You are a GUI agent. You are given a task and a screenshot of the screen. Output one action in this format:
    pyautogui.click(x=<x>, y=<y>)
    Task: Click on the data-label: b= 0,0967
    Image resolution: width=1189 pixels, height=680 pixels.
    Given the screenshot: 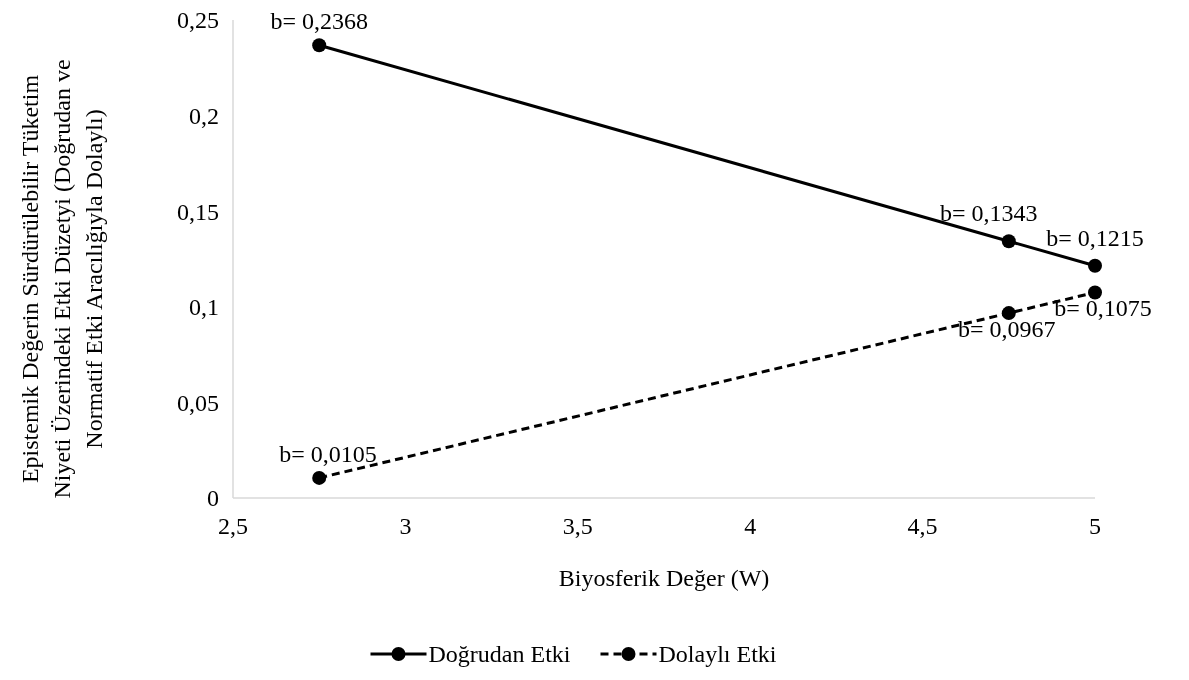 What is the action you would take?
    pyautogui.click(x=1007, y=329)
    